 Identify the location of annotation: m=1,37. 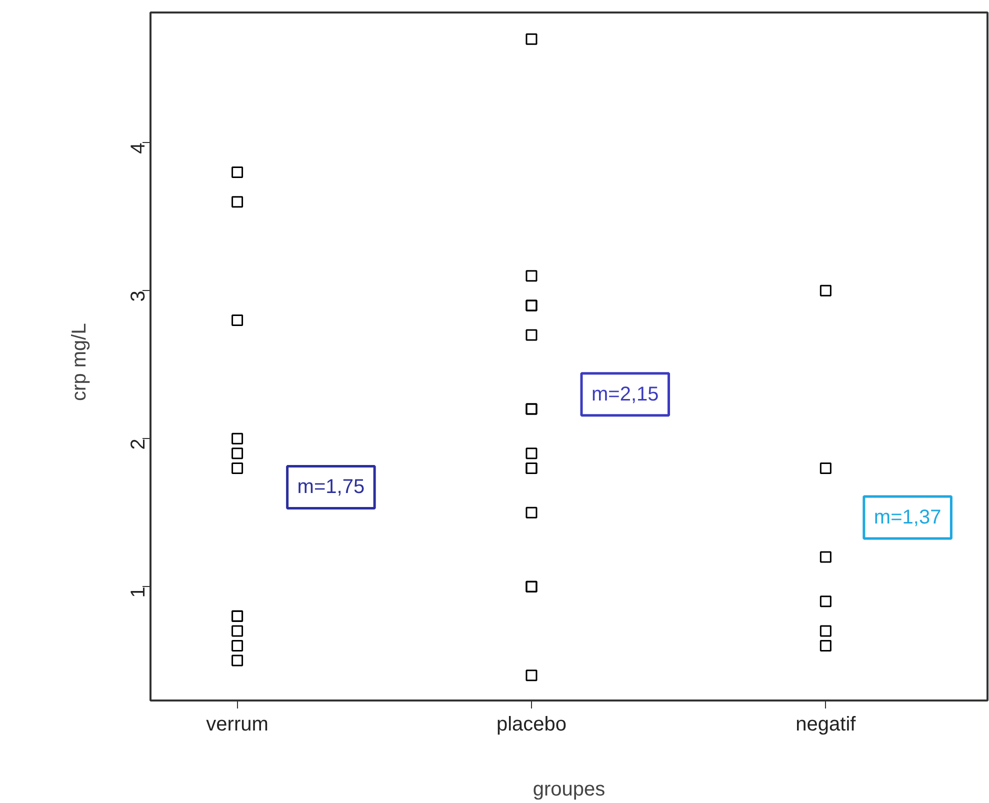
(908, 517).